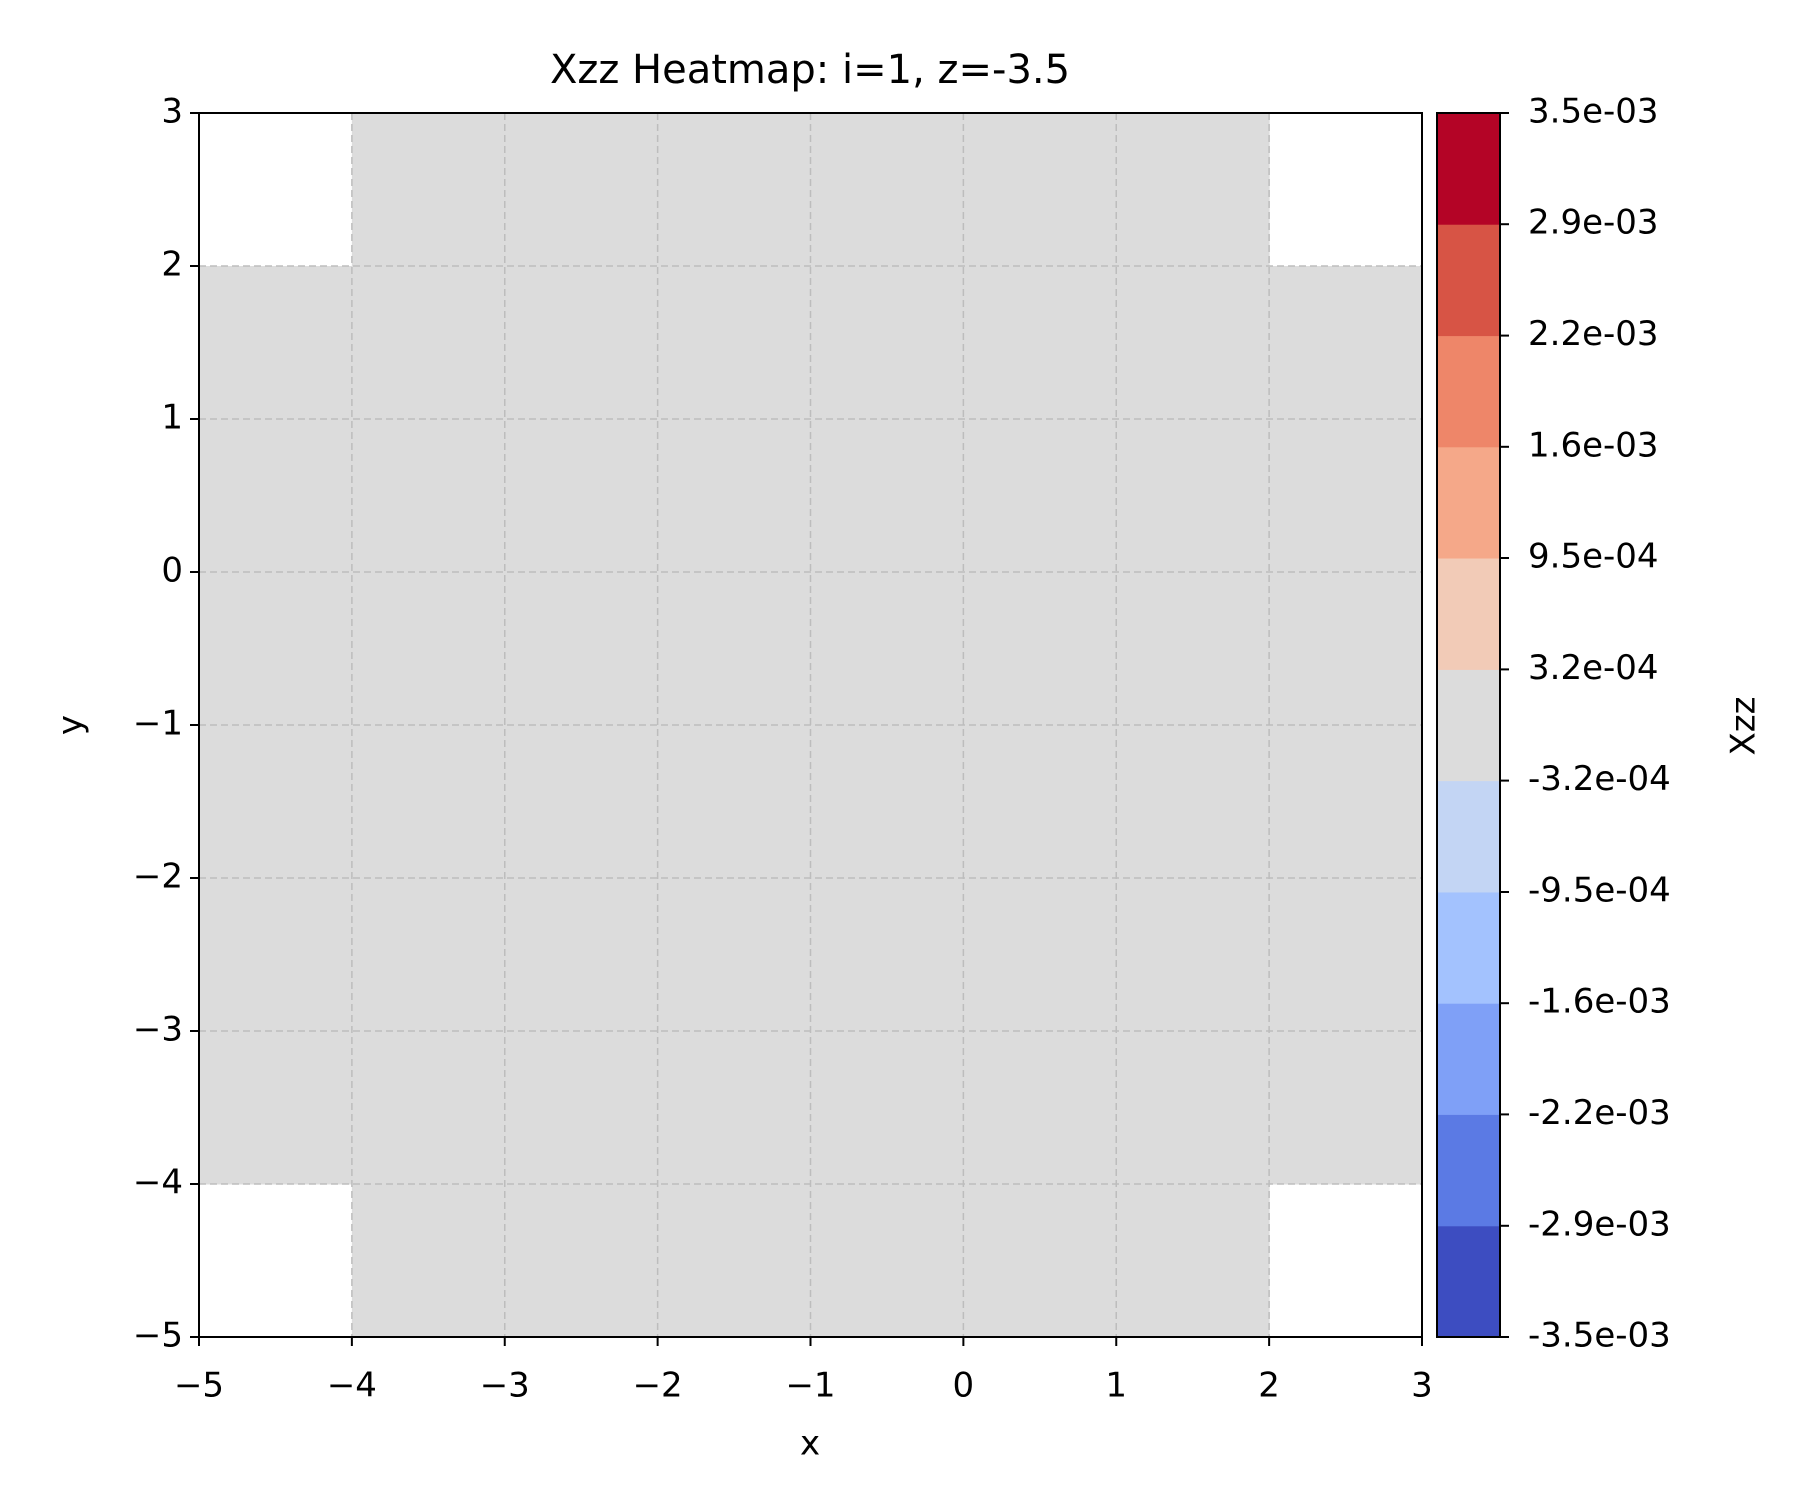 The image size is (1800, 1500). What do you see at coordinates (1744, 726) in the screenshot?
I see `colorbar-label: Xzz` at bounding box center [1744, 726].